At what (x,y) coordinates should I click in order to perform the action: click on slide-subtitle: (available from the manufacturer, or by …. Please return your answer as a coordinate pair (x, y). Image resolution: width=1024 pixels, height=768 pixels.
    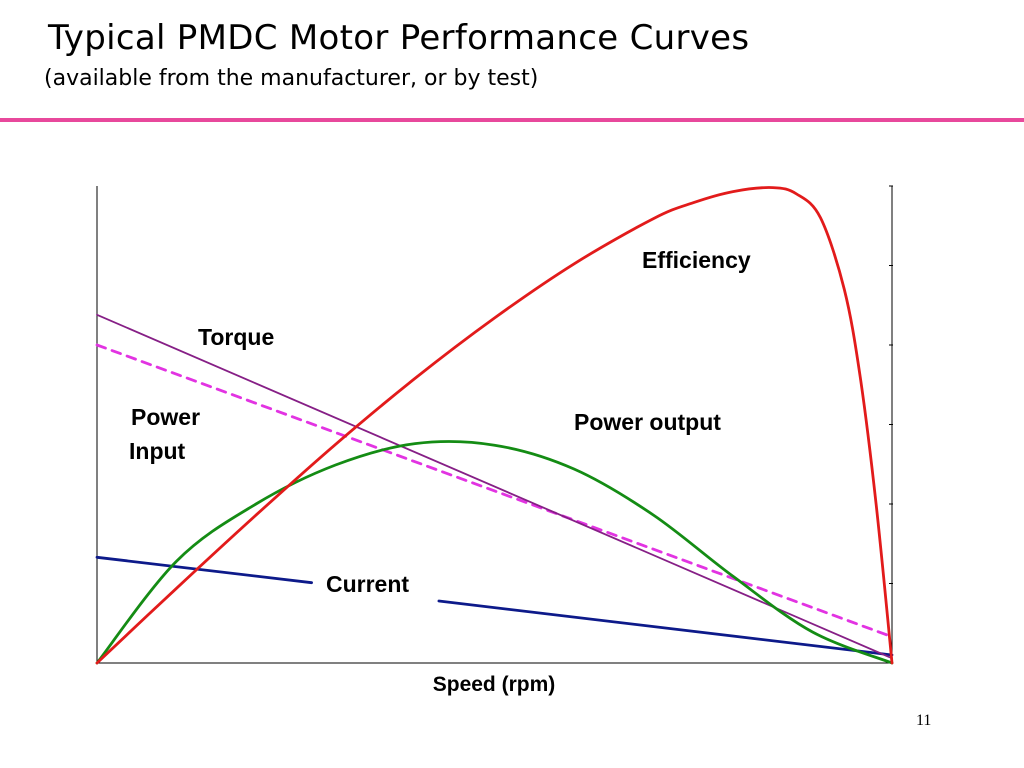
    Looking at the image, I should click on (291, 78).